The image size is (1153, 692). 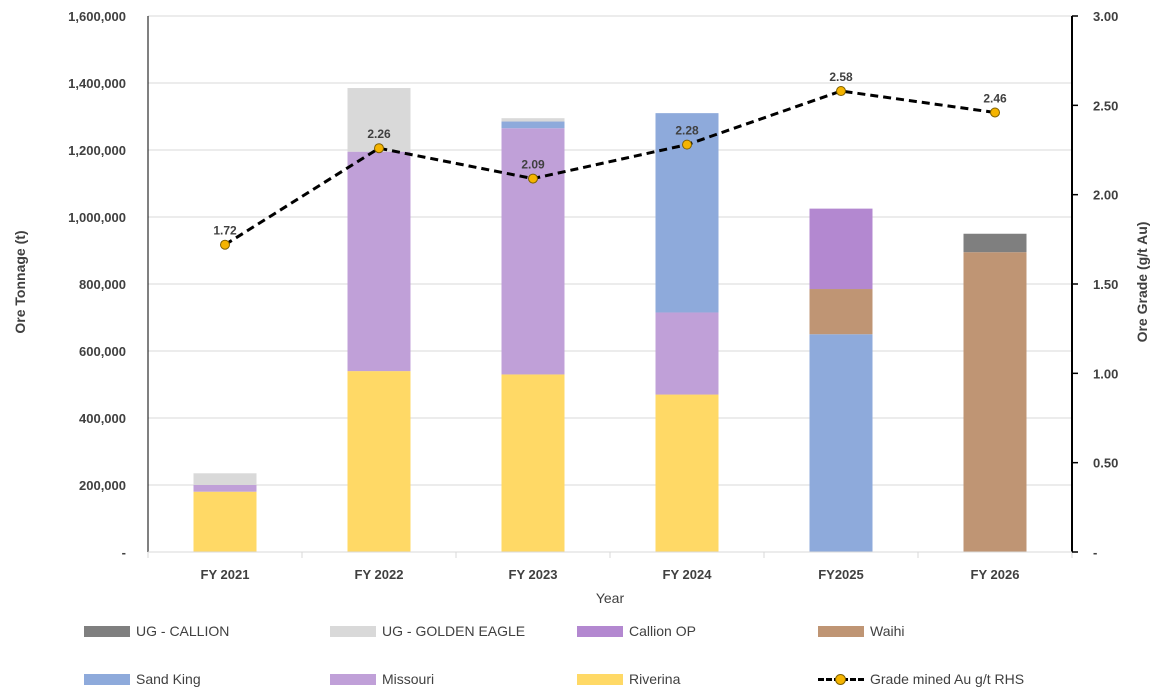 I want to click on legend-line-marker-icon, so click(x=841, y=679).